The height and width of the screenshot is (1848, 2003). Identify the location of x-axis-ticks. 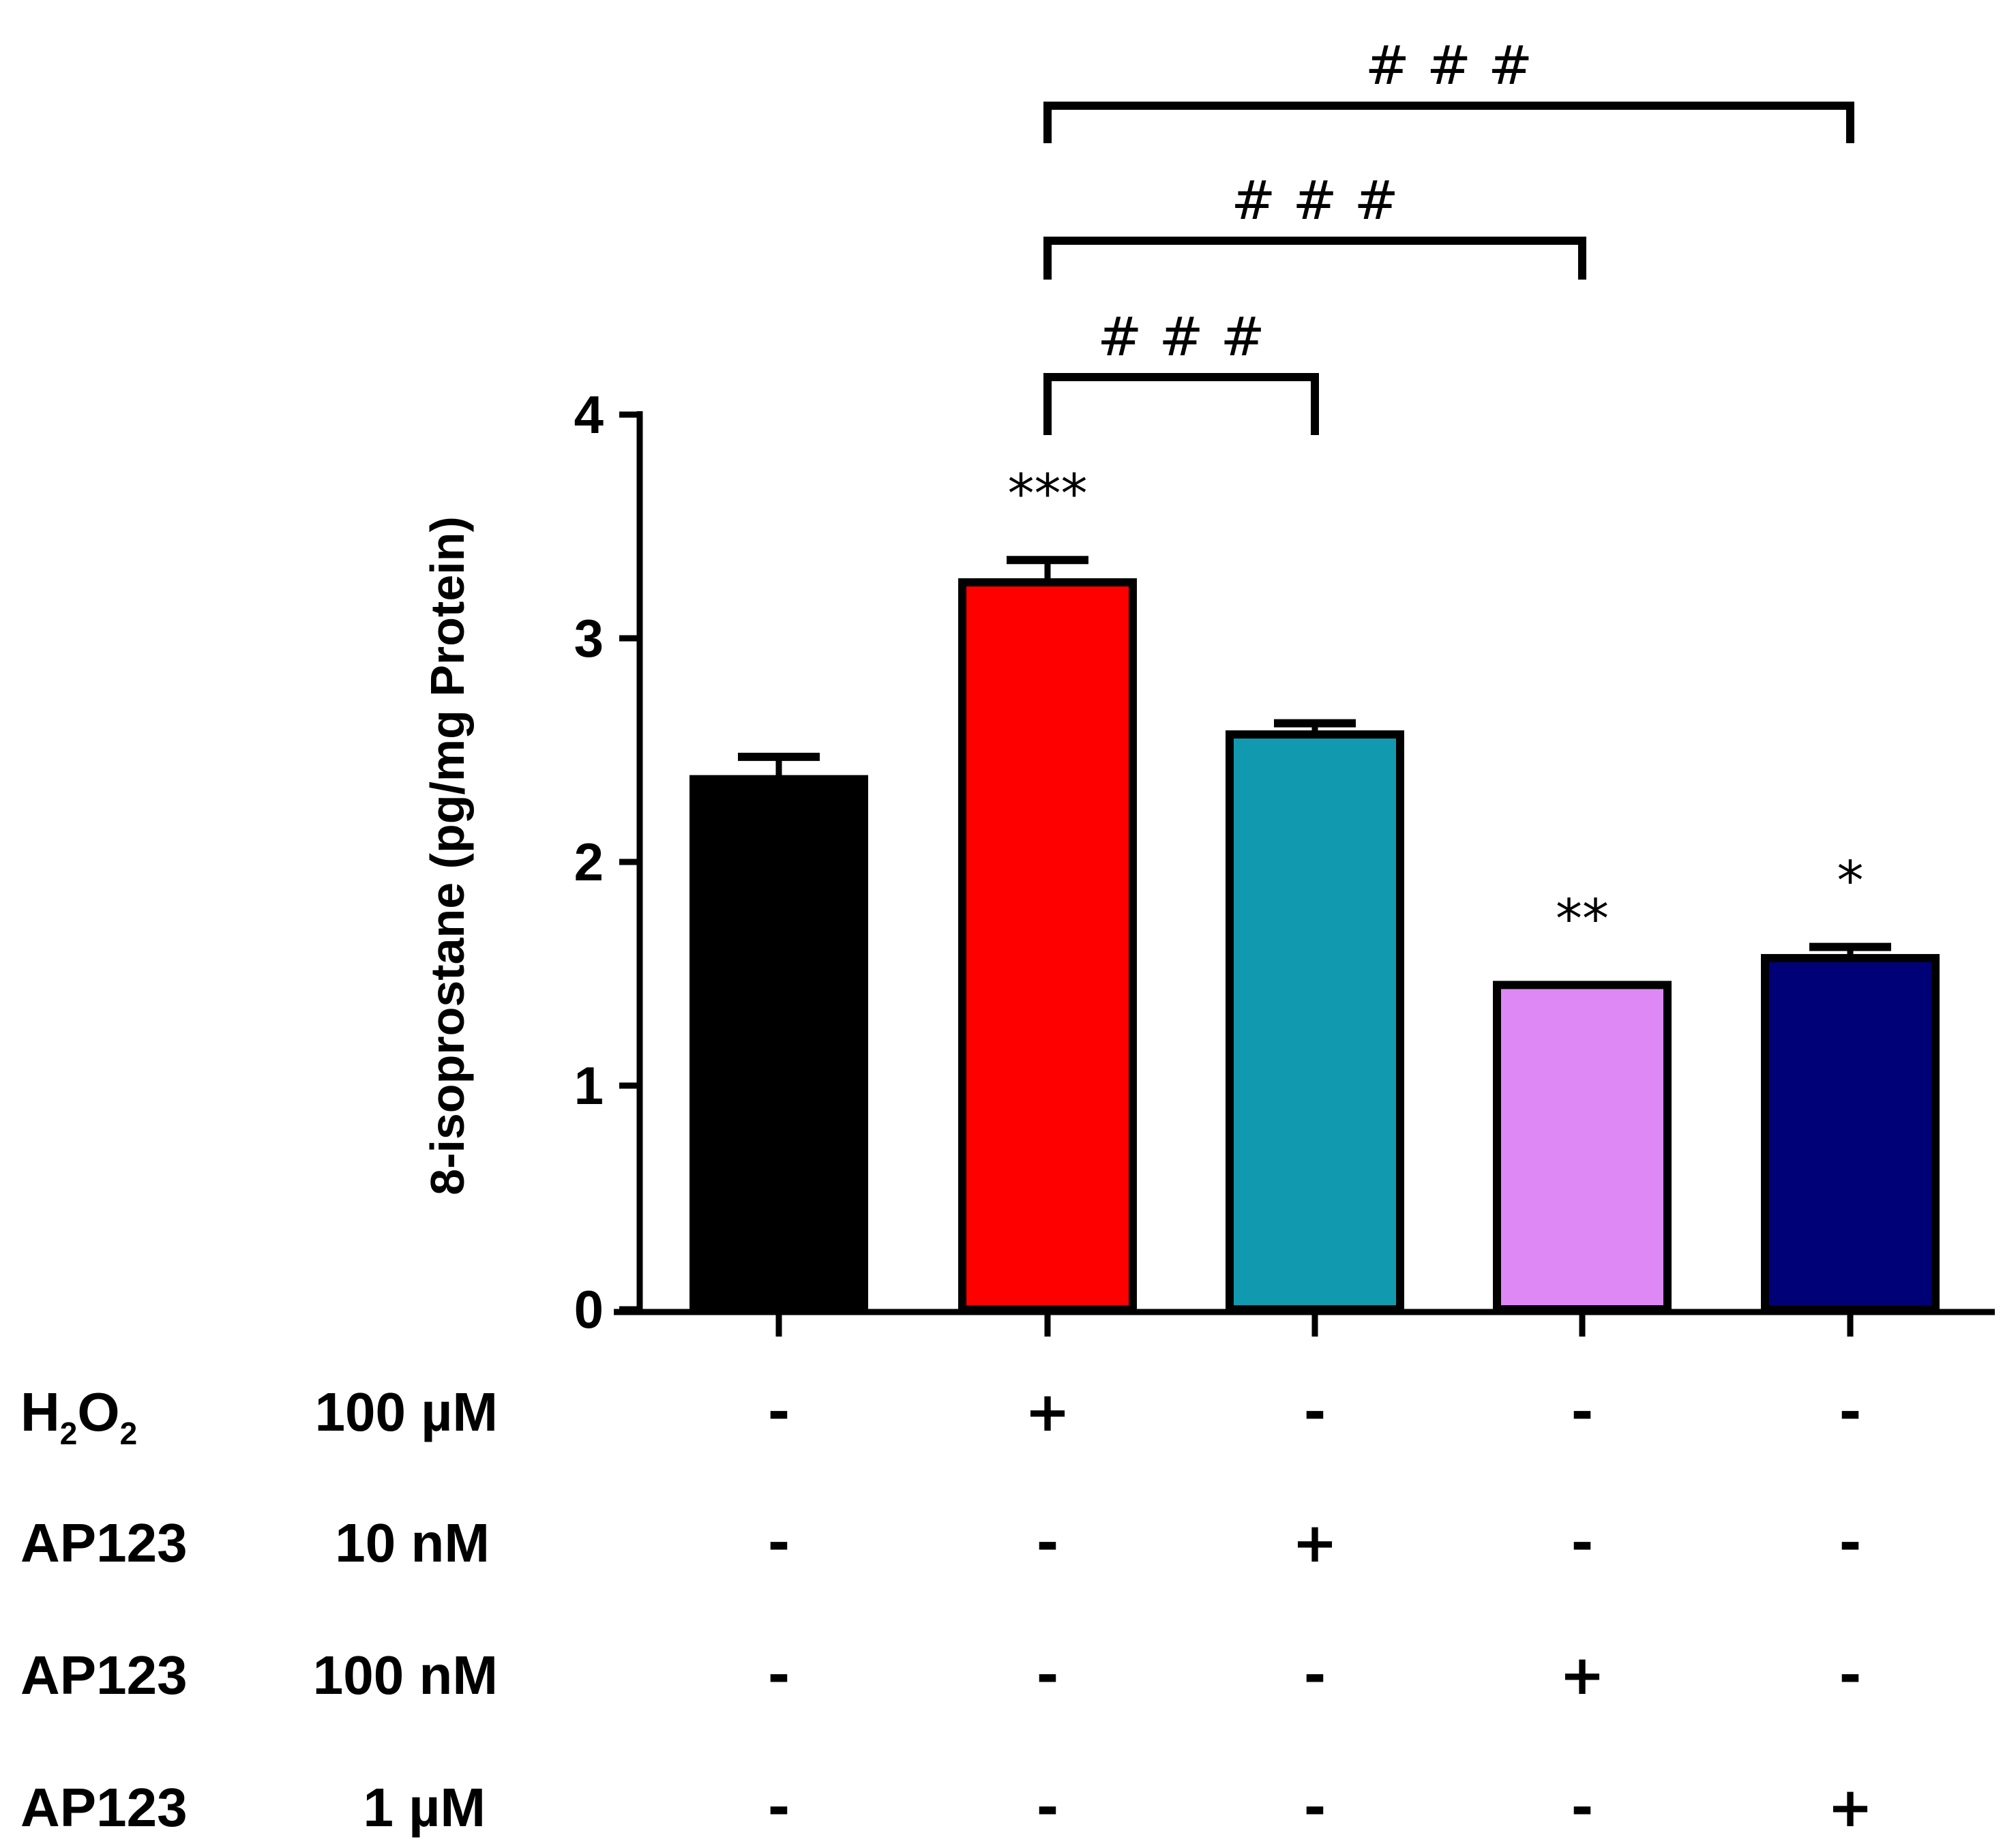
(1315, 1326).